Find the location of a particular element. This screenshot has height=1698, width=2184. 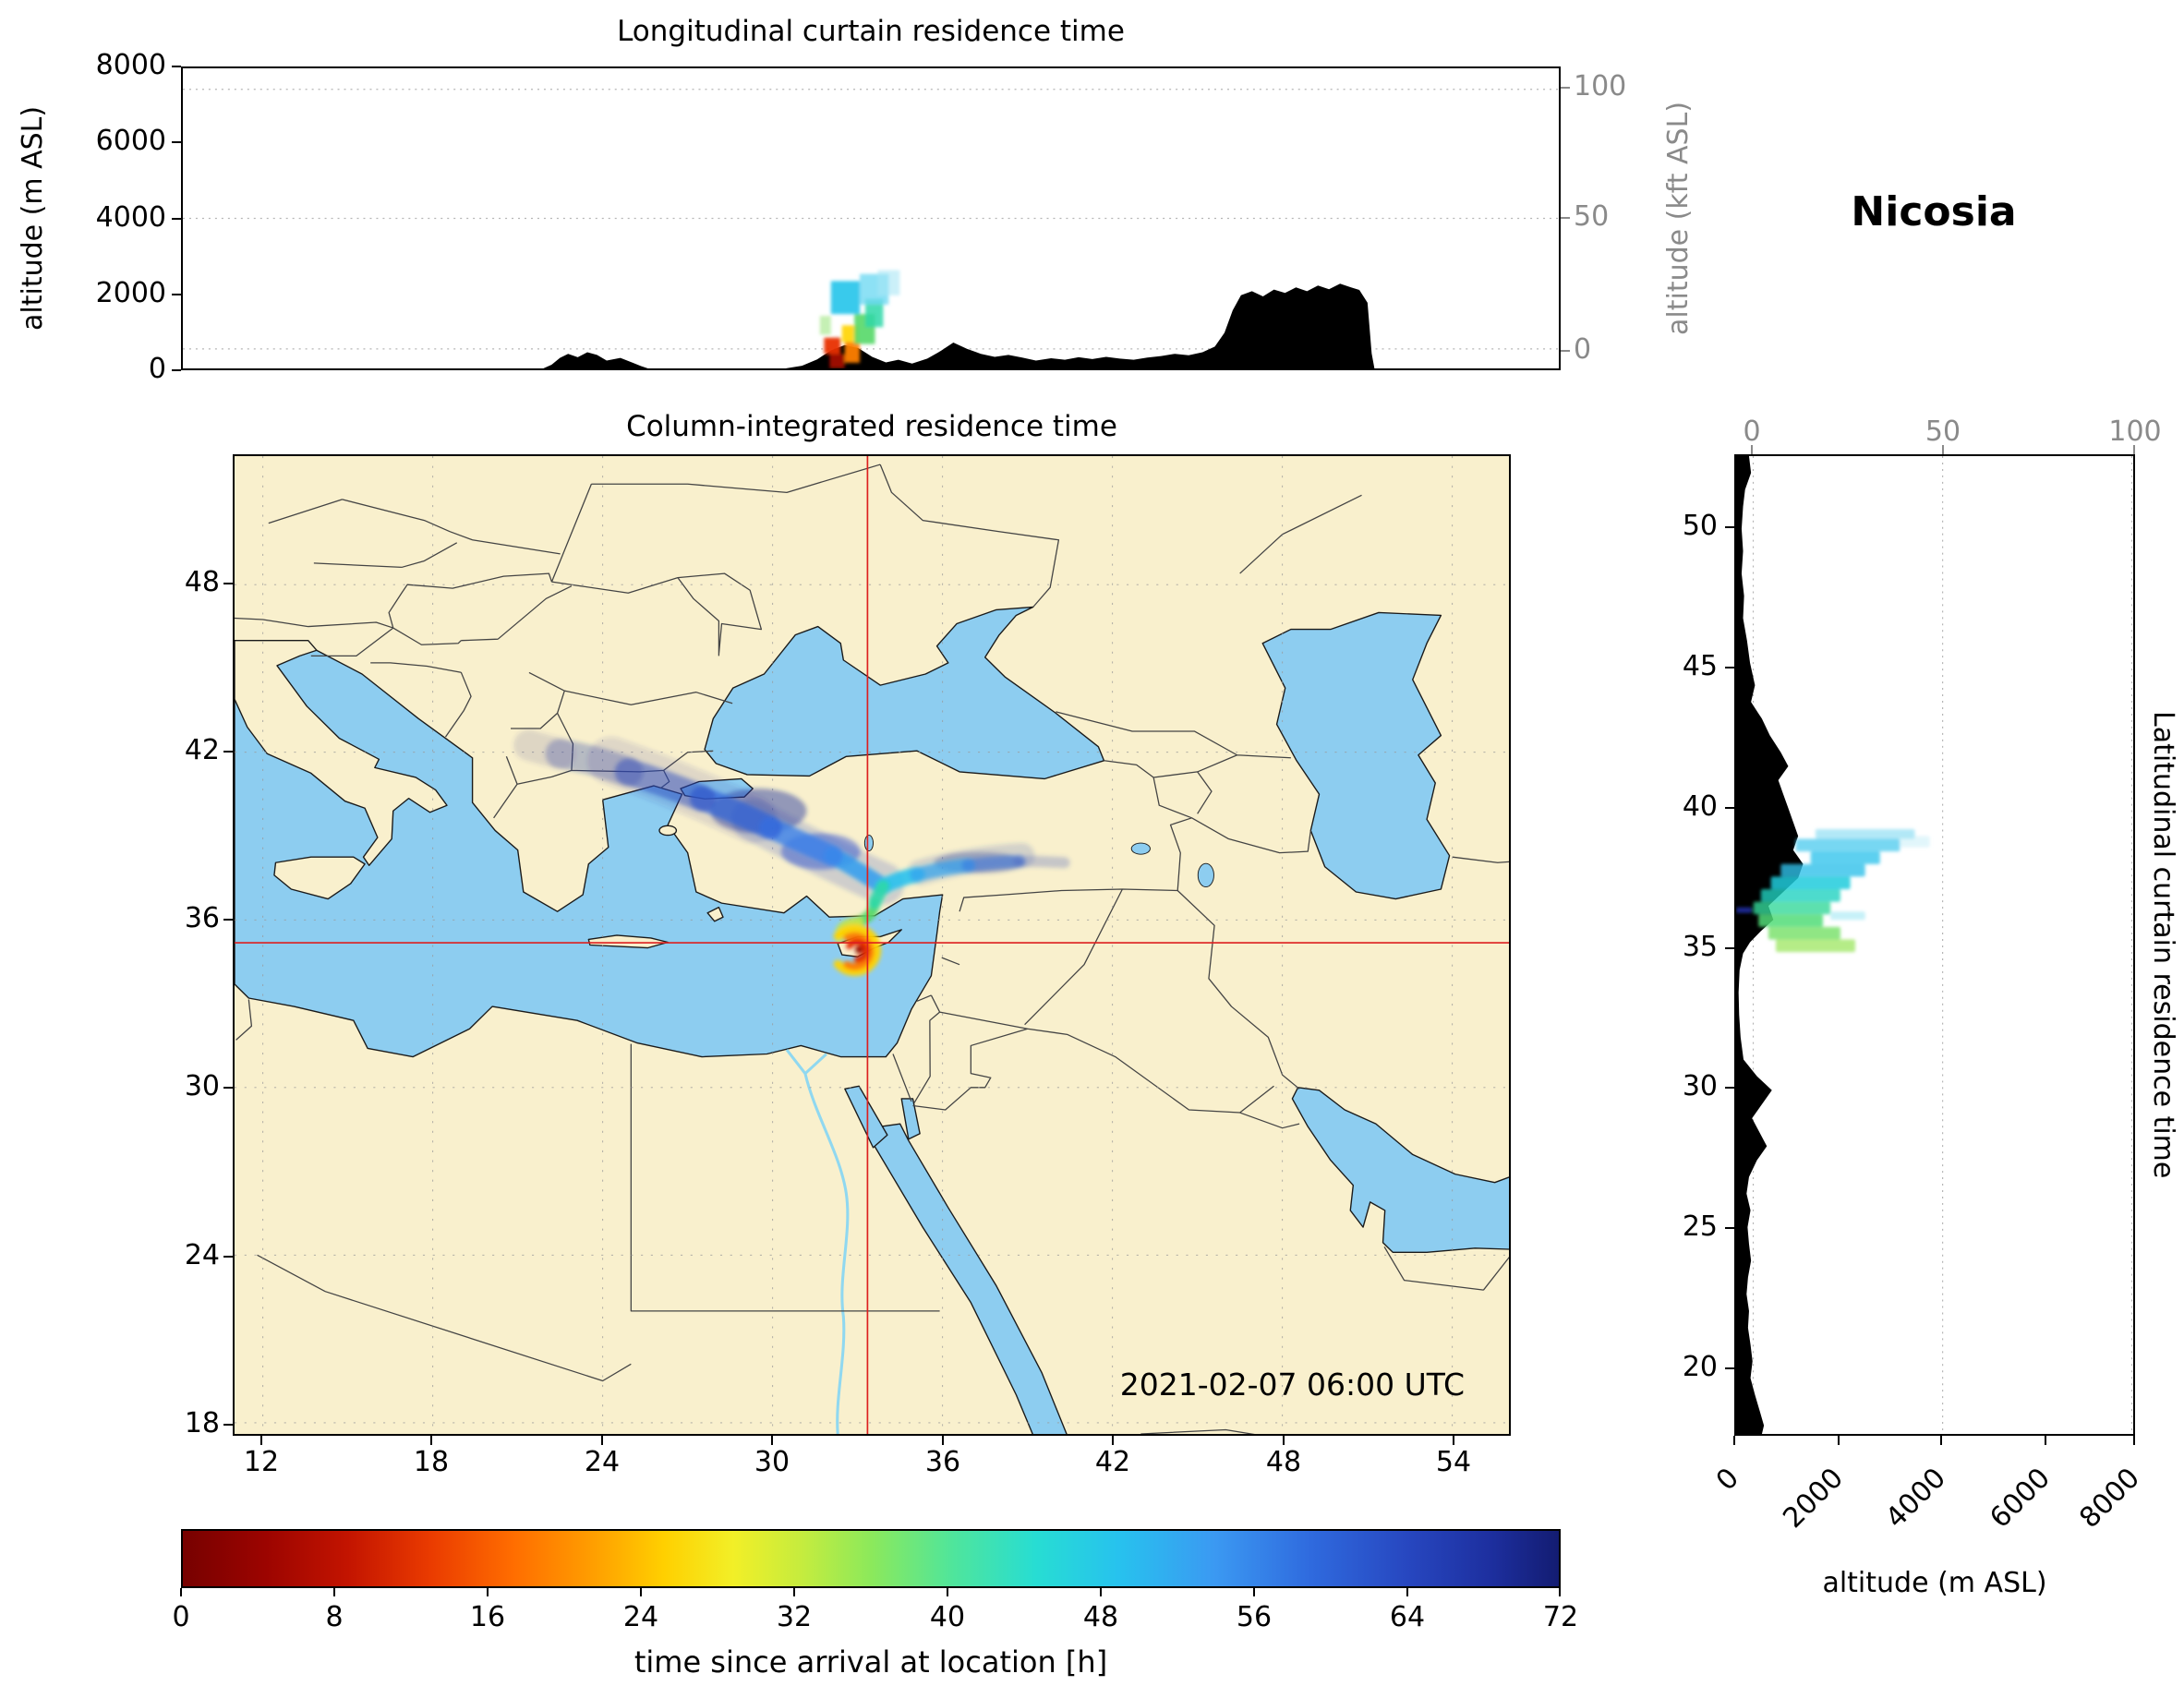

alt-tick-label: 2000 is located at coordinates (1814, 1498).